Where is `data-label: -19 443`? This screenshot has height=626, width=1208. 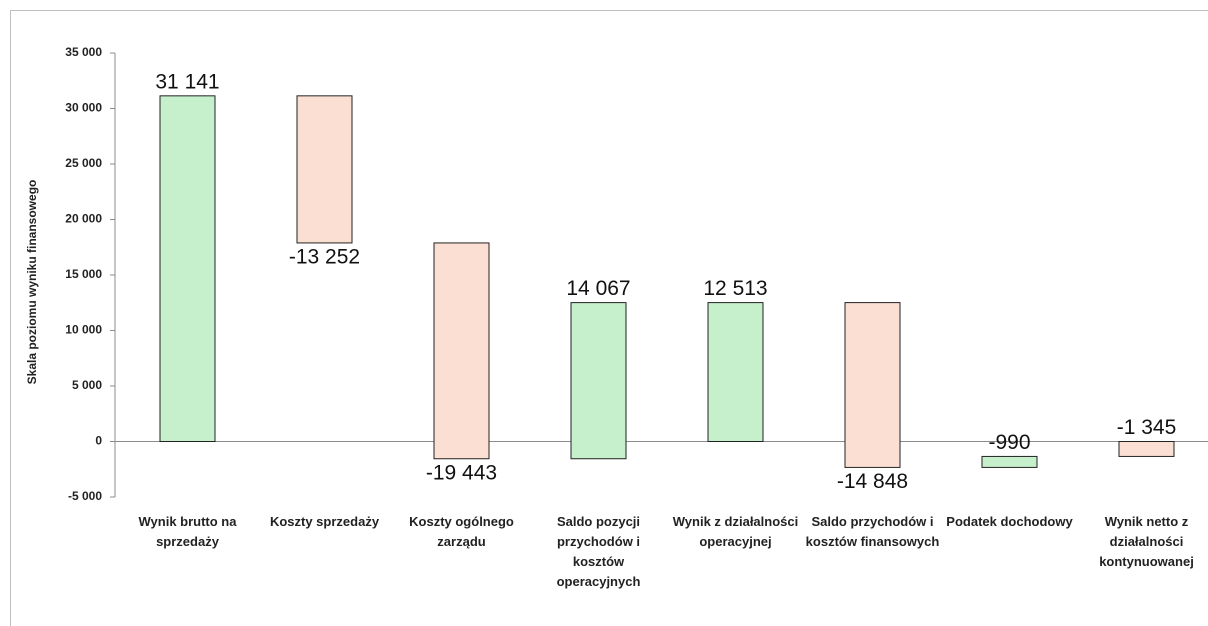 data-label: -19 443 is located at coordinates (461, 472).